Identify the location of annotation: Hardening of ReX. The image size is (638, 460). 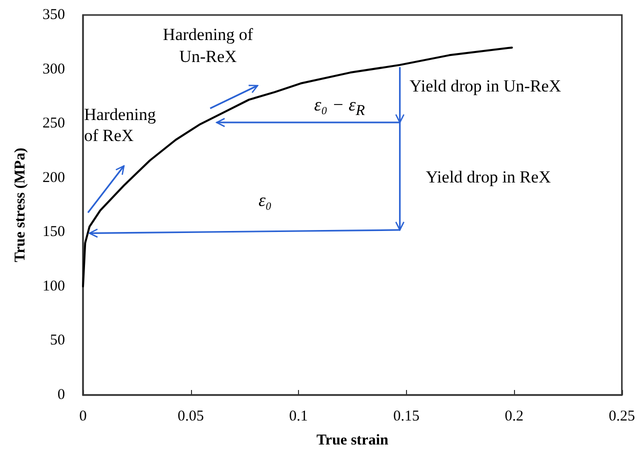
(123, 125).